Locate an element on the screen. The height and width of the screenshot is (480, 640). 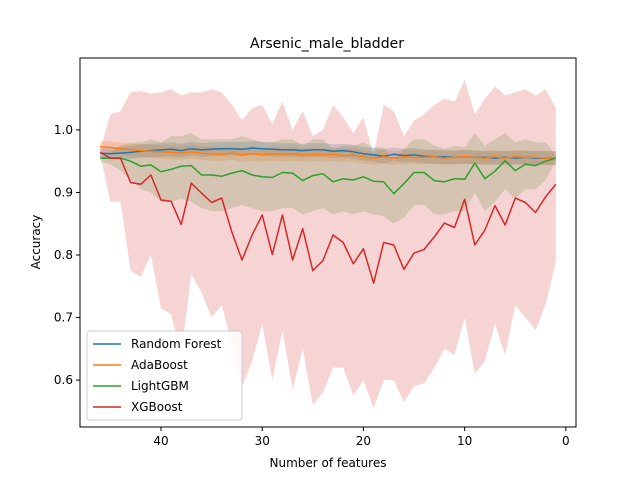
y-tick-label: 1.0 is located at coordinates (63, 130).